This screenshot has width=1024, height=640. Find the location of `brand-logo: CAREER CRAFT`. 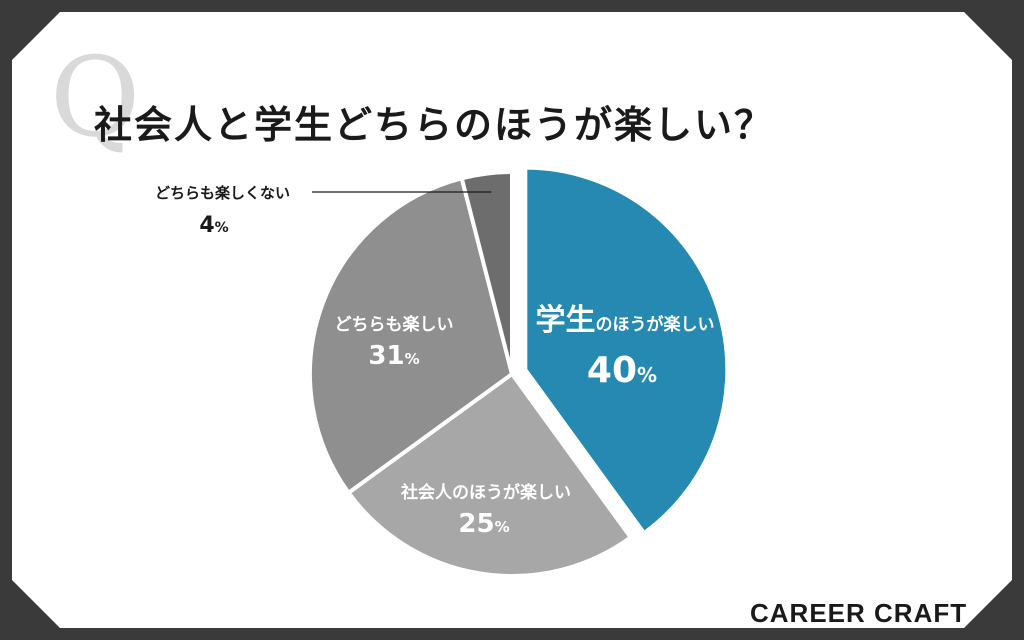

brand-logo: CAREER CRAFT is located at coordinates (859, 613).